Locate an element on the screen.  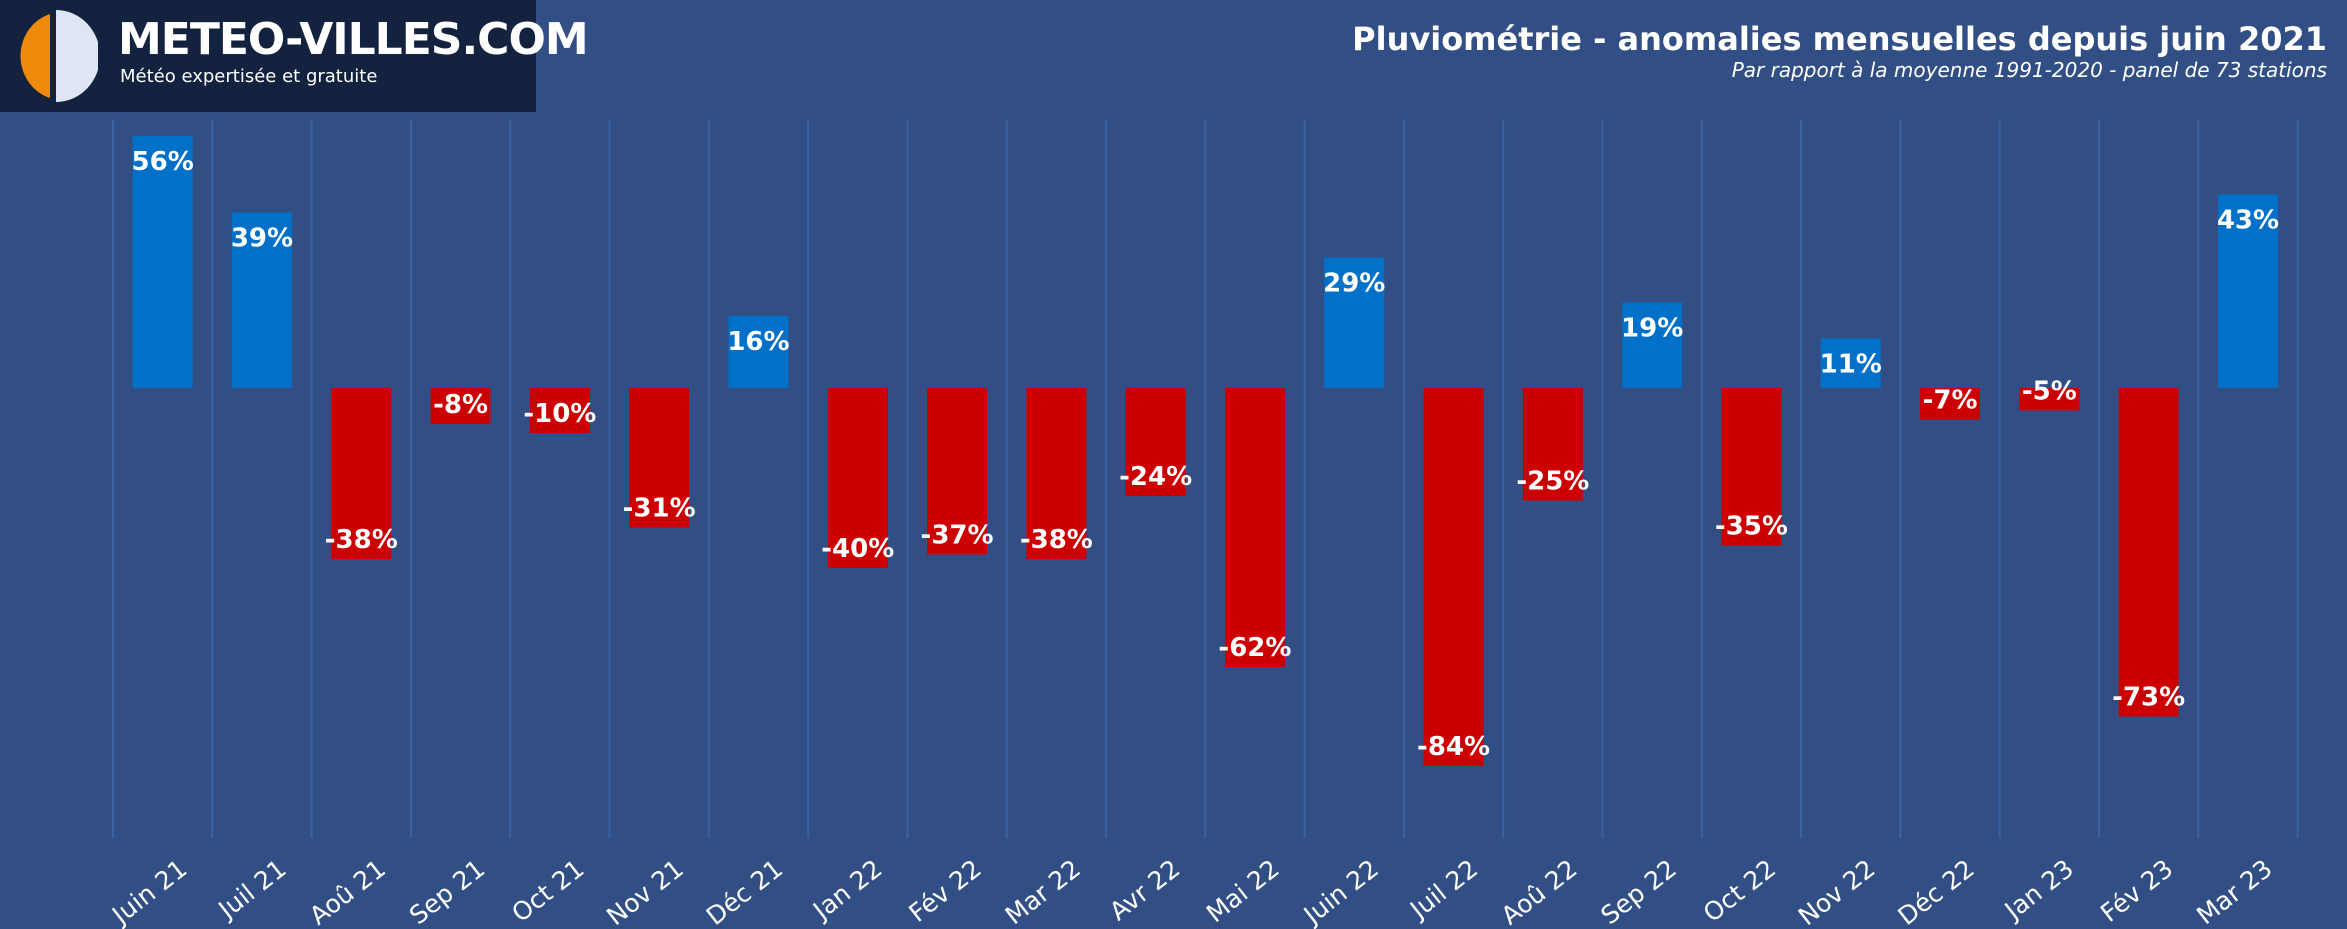
value-label: -73% is located at coordinates (2148, 698).